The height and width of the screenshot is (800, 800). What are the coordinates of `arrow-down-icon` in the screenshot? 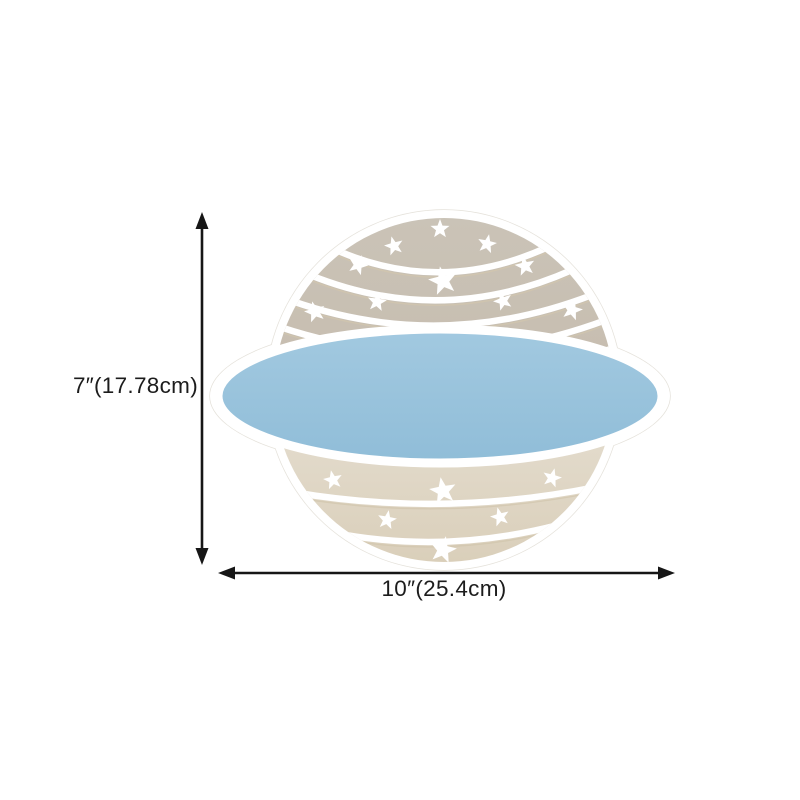 It's located at (202, 556).